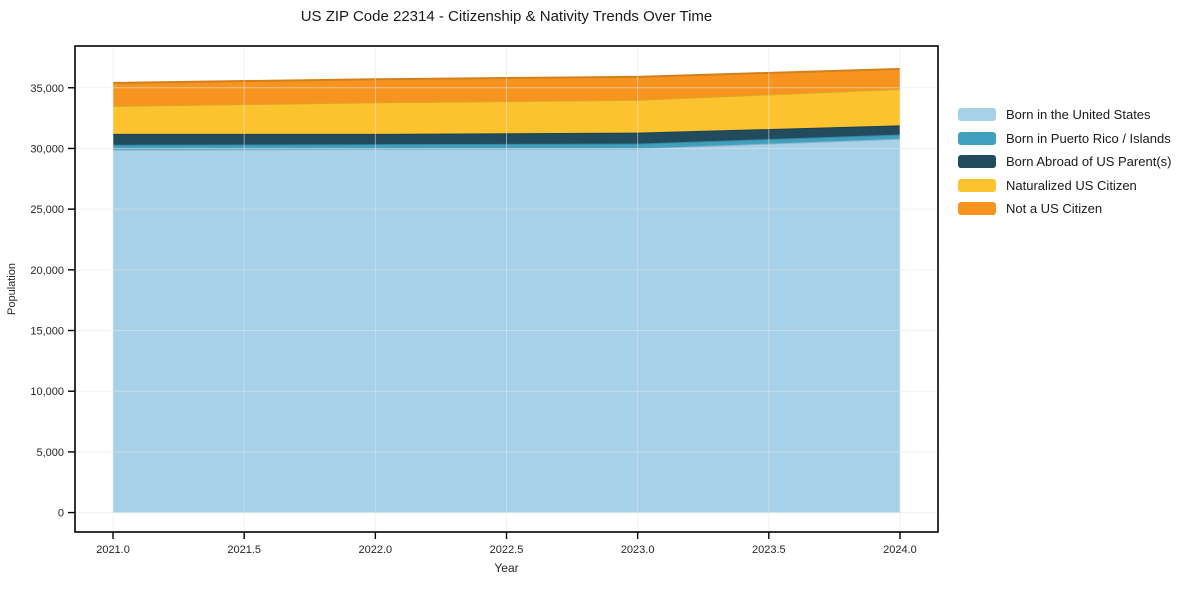 The width and height of the screenshot is (1189, 590). What do you see at coordinates (47, 149) in the screenshot?
I see `y-tick-label: 30,000` at bounding box center [47, 149].